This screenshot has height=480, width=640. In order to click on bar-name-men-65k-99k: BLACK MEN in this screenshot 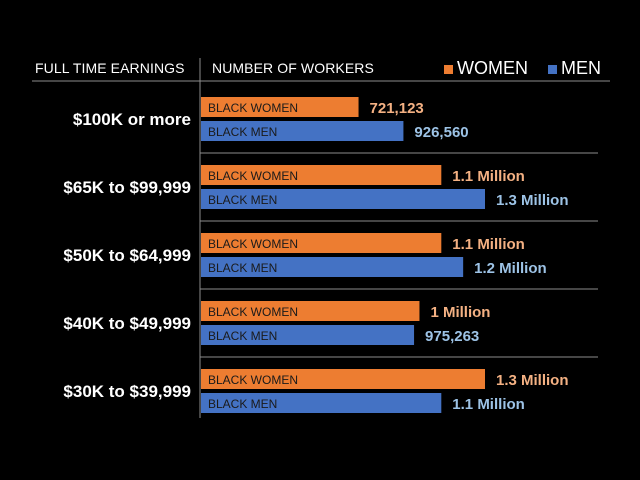, I will do `click(242, 200)`.